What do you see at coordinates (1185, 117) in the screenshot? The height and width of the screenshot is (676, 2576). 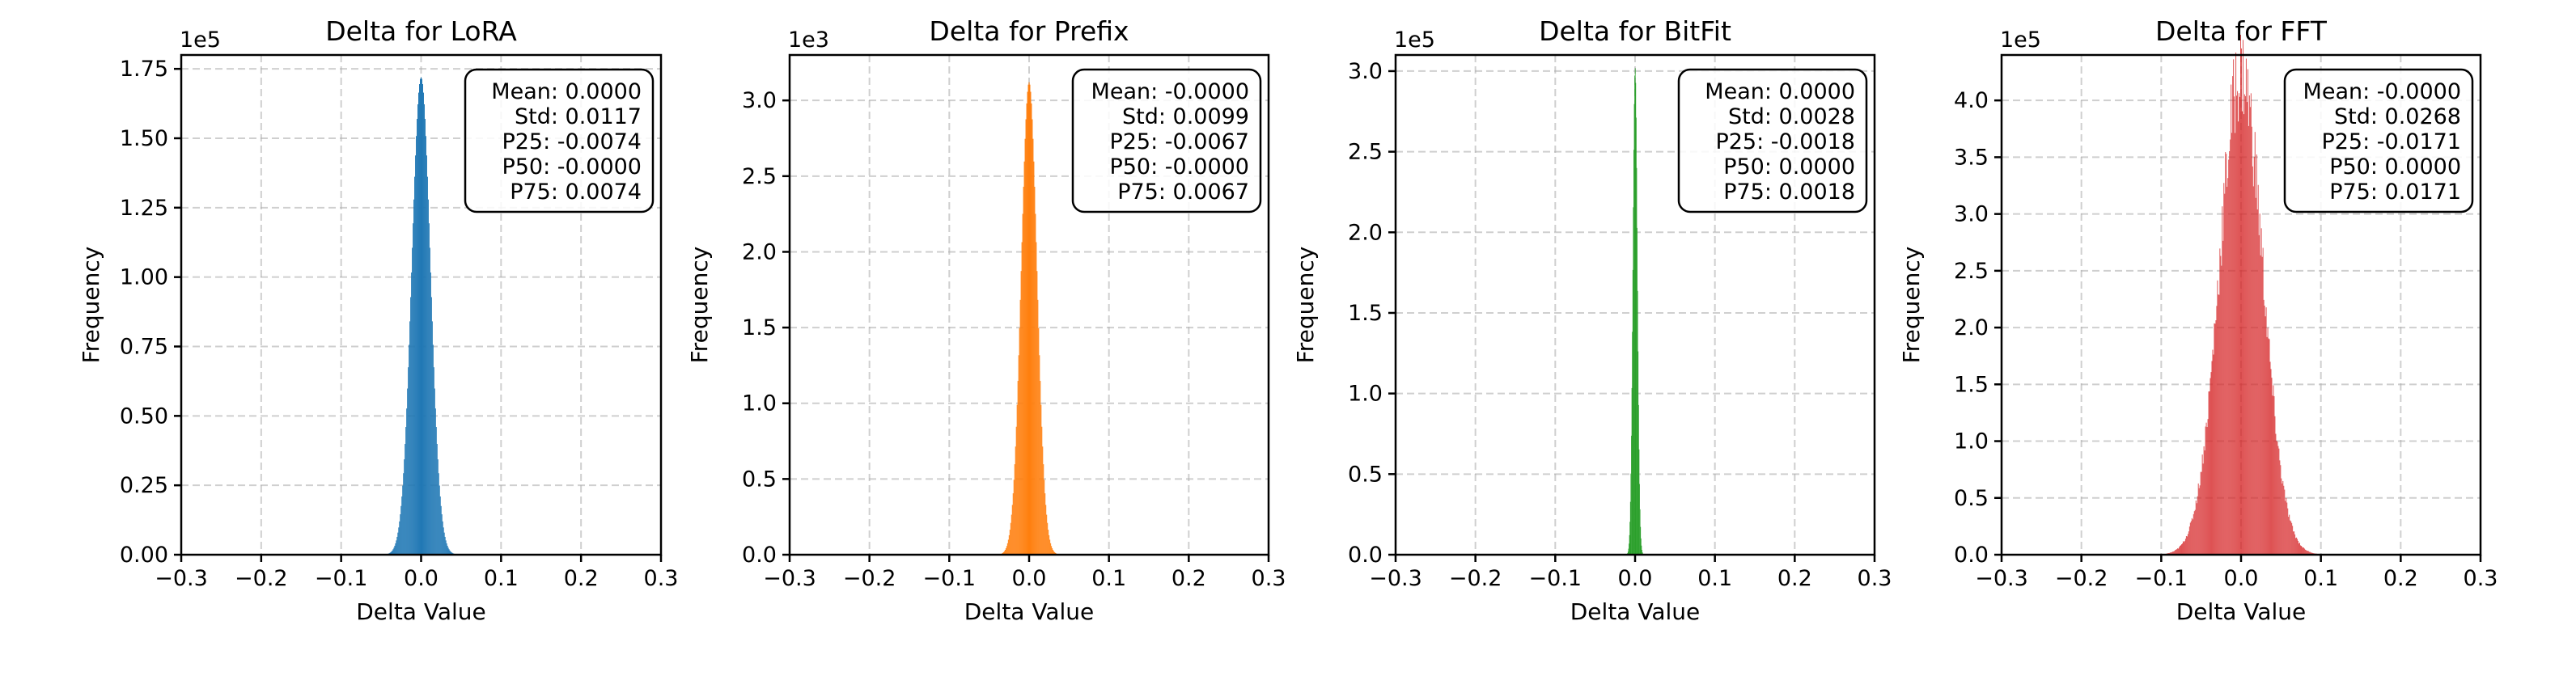 I see `stats-line: Std: 0.0099` at bounding box center [1185, 117].